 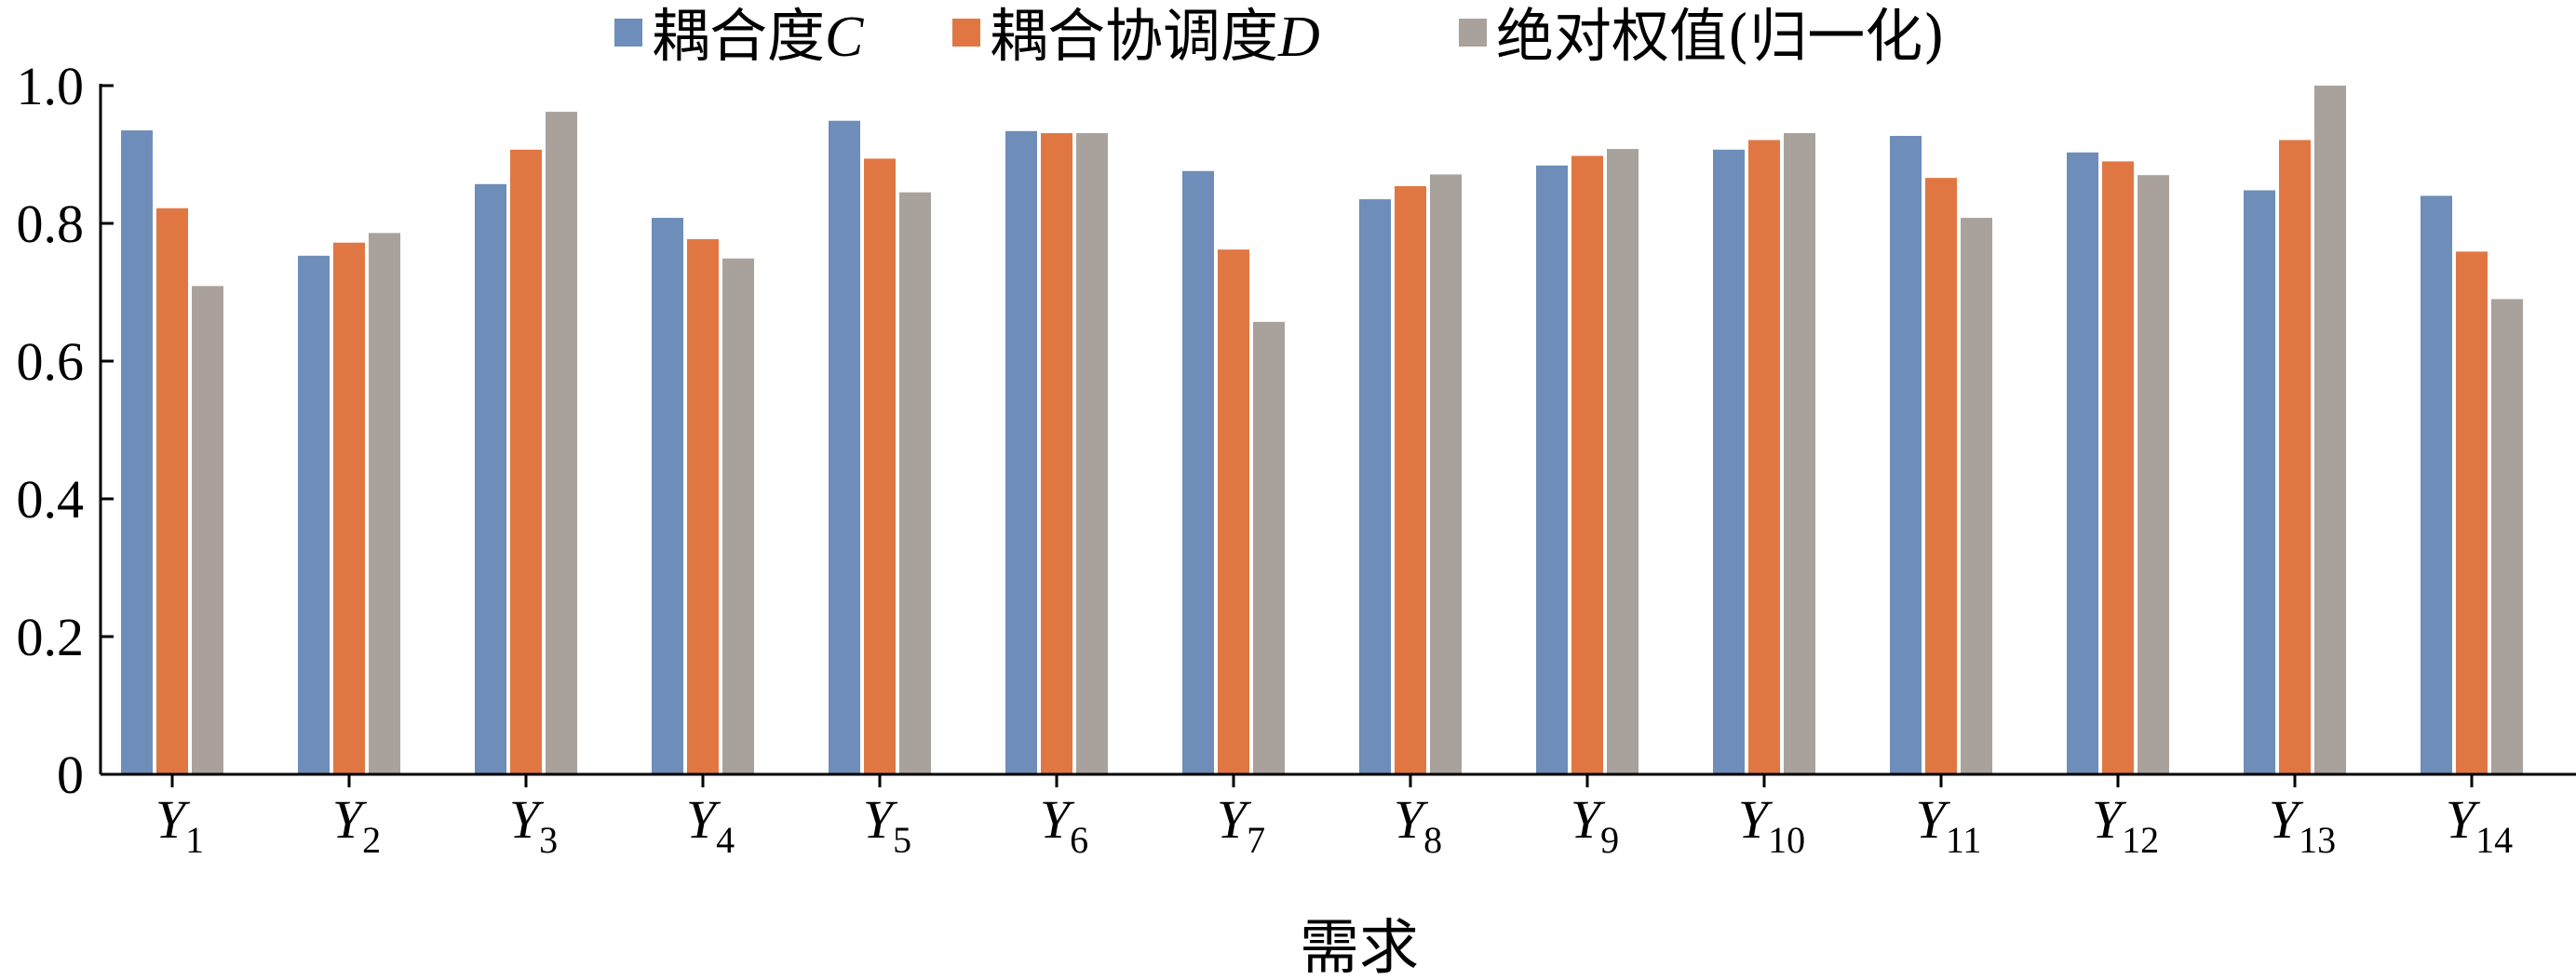 I want to click on y-tick-label: 0.6, so click(x=51, y=361).